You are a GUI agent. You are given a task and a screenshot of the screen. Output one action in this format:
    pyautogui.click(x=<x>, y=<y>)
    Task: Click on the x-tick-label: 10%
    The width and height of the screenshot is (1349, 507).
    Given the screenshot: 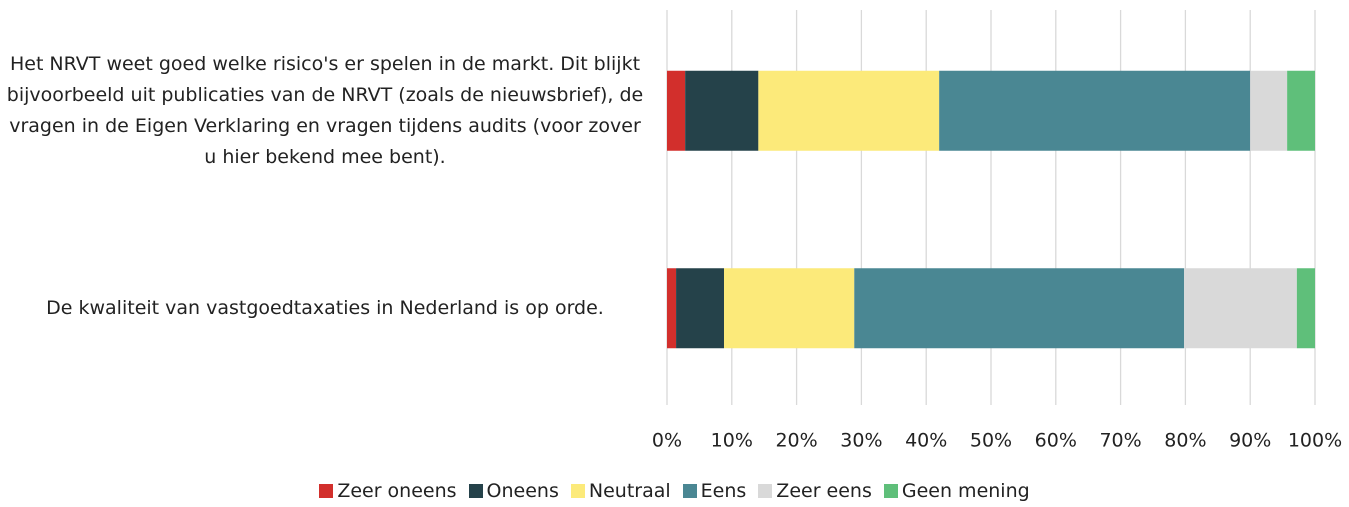 What is the action you would take?
    pyautogui.click(x=732, y=441)
    